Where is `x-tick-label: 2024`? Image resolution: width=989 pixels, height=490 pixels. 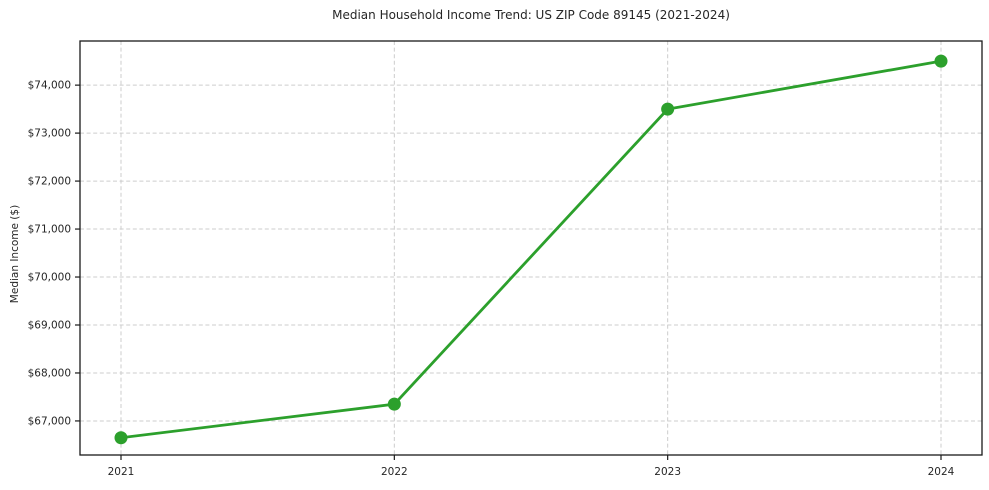
x-tick-label: 2024 is located at coordinates (941, 472).